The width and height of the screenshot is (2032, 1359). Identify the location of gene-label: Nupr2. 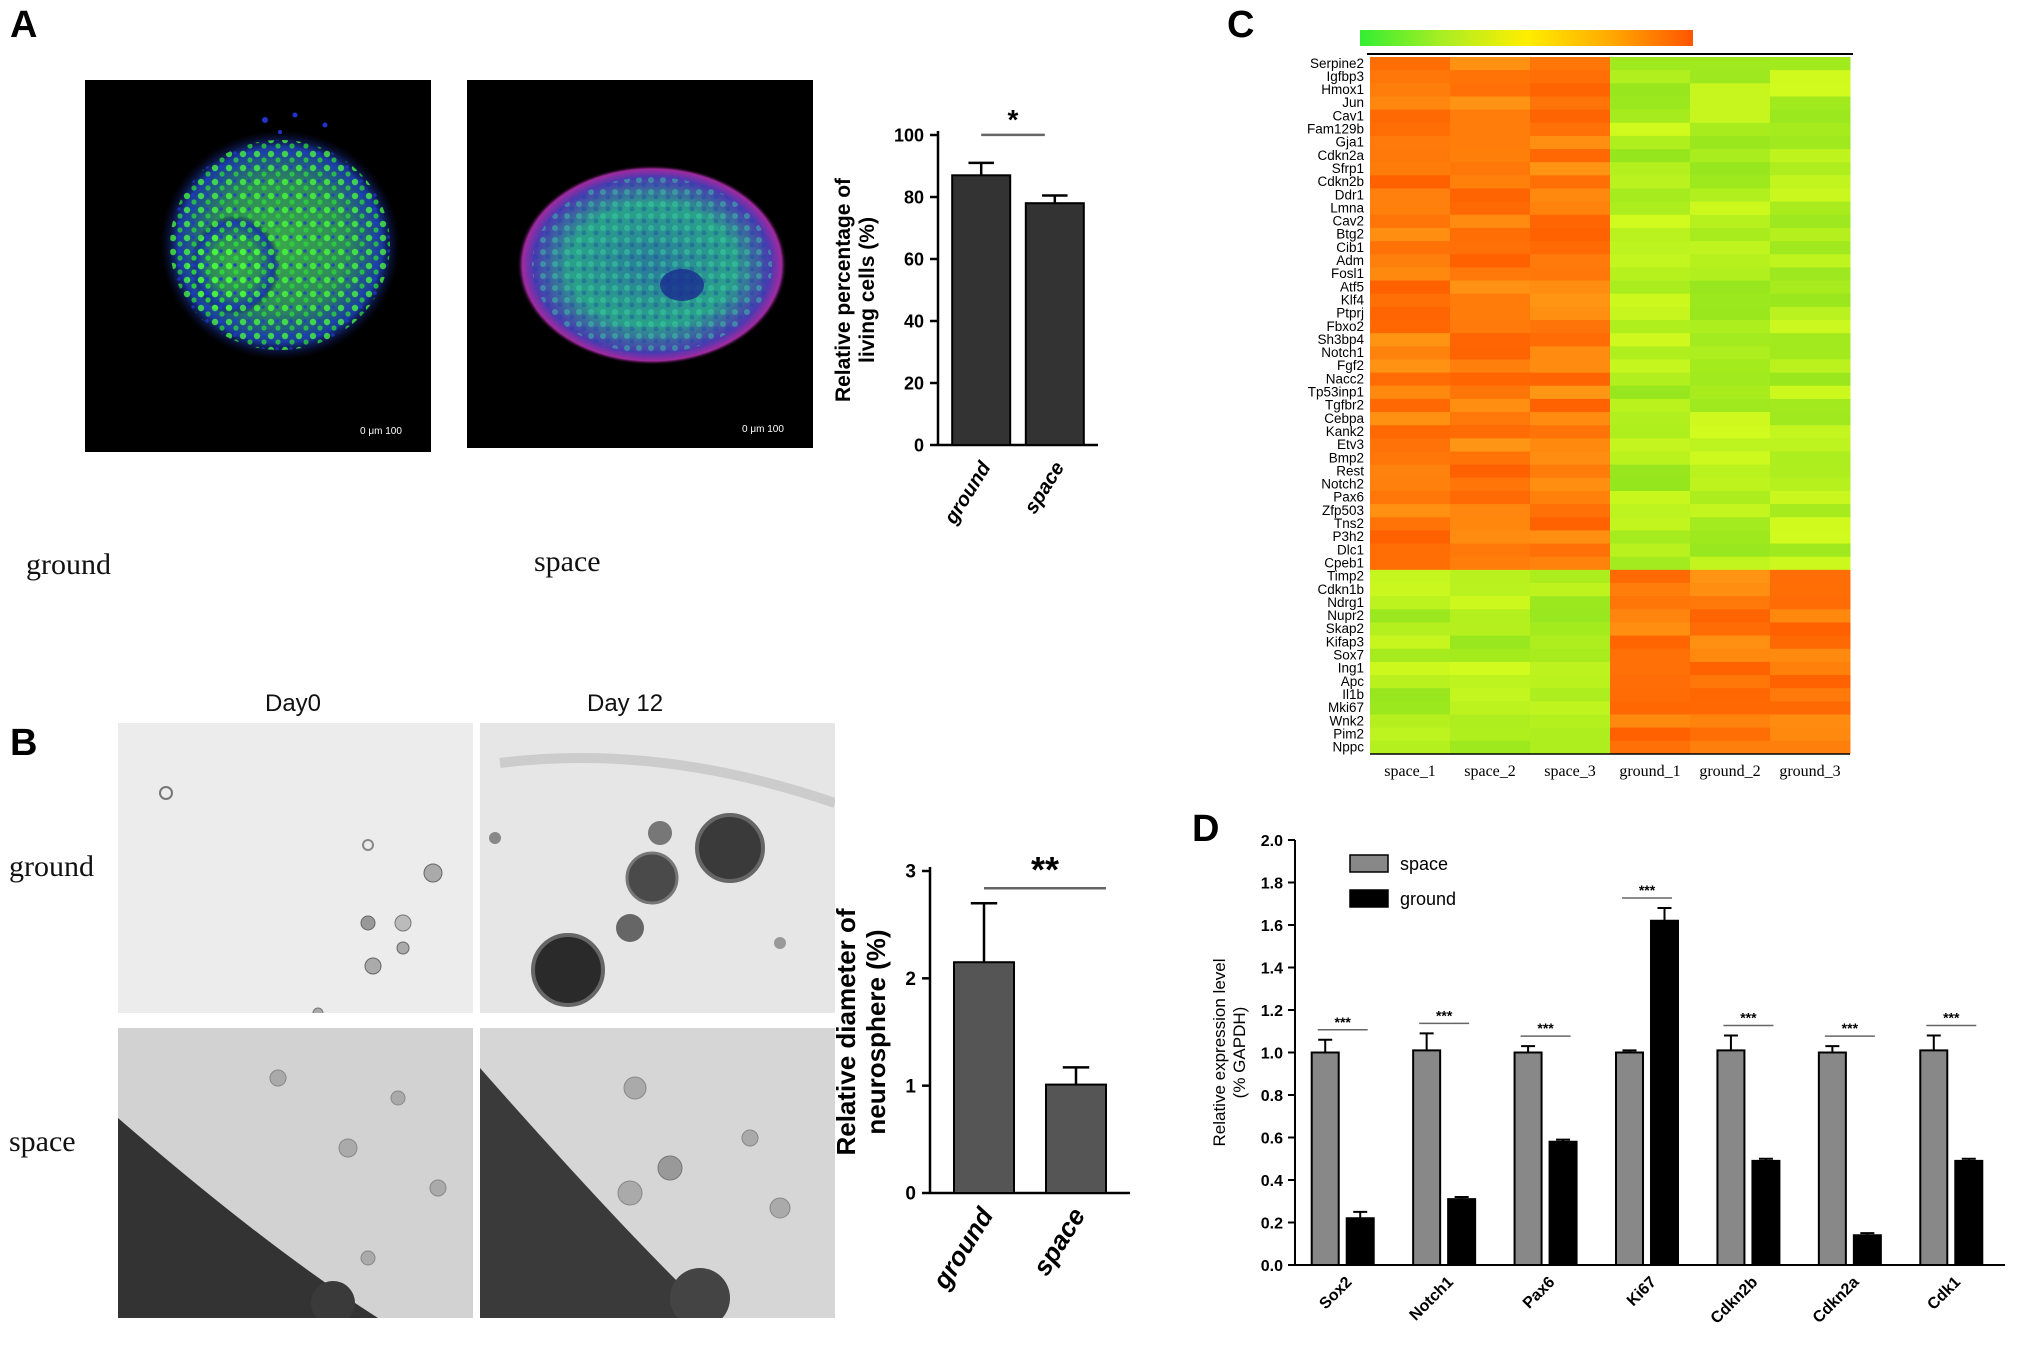
(1345, 615).